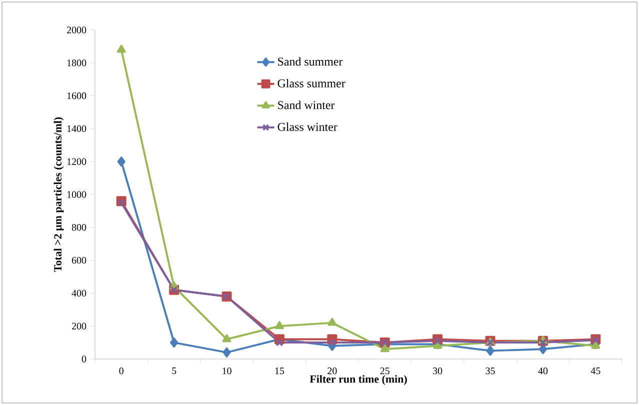 The image size is (639, 405). What do you see at coordinates (76, 96) in the screenshot?
I see `y-tick-label: 1600` at bounding box center [76, 96].